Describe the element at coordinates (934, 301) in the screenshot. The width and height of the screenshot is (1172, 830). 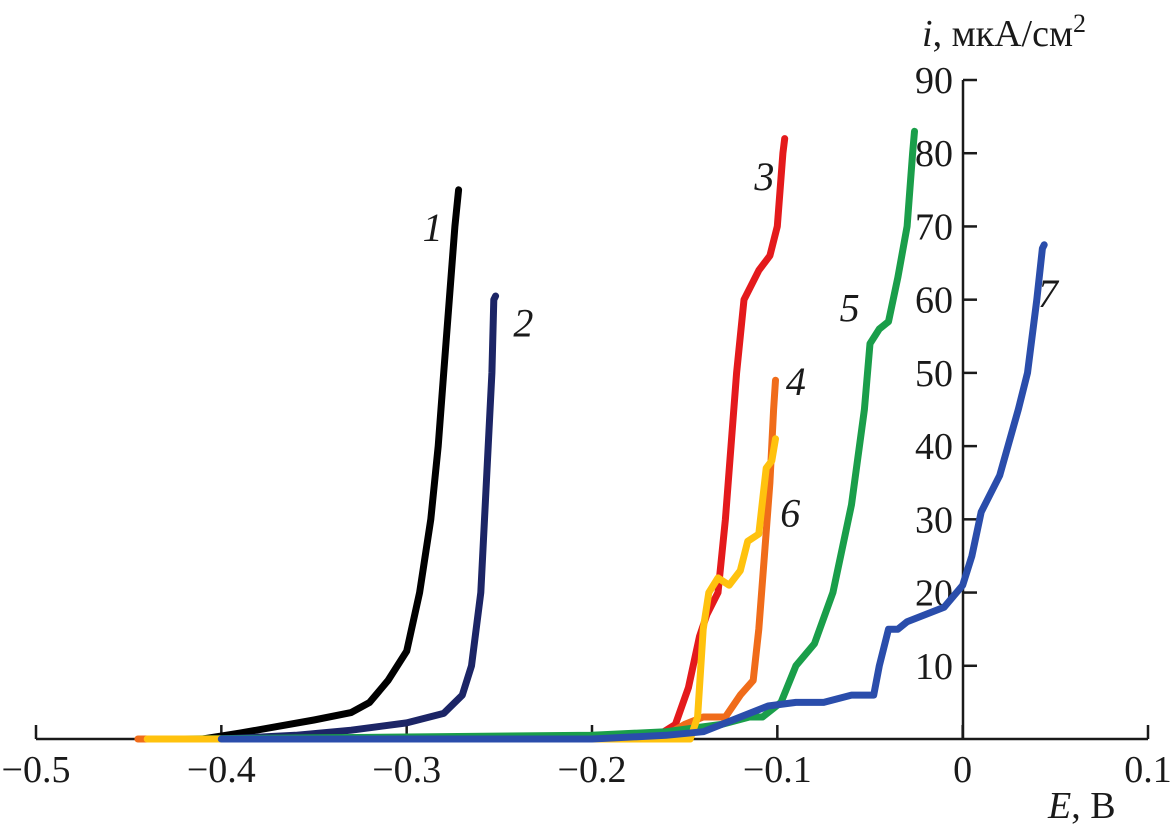
I see `y-tick-label: 60` at that location.